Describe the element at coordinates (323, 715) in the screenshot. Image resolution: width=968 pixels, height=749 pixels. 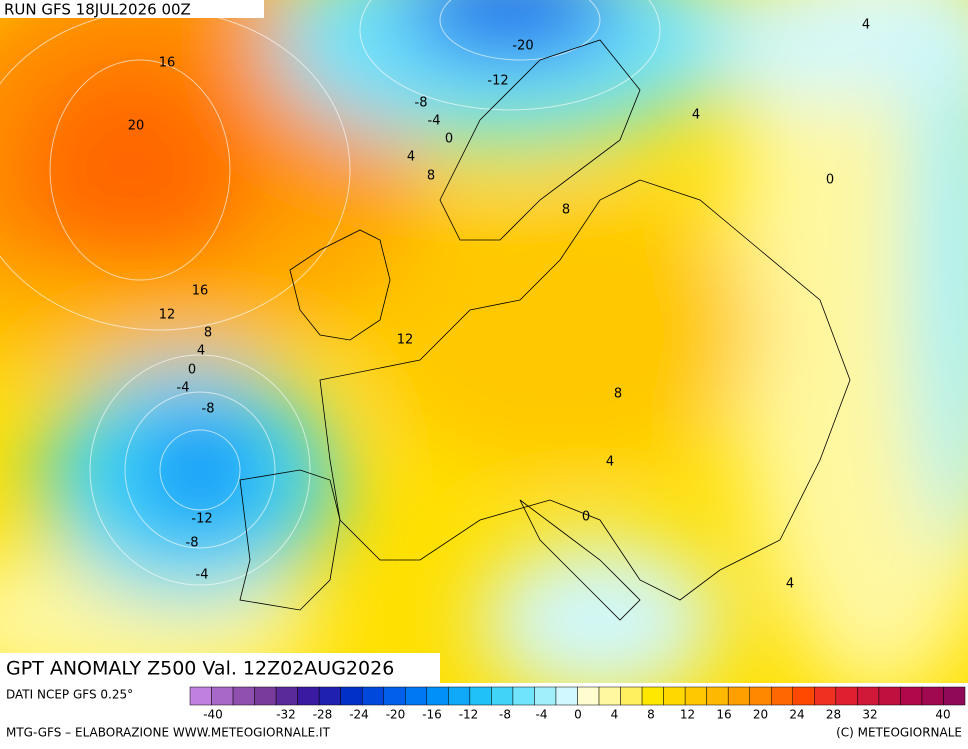
I see `colorbar-label: -28` at that location.